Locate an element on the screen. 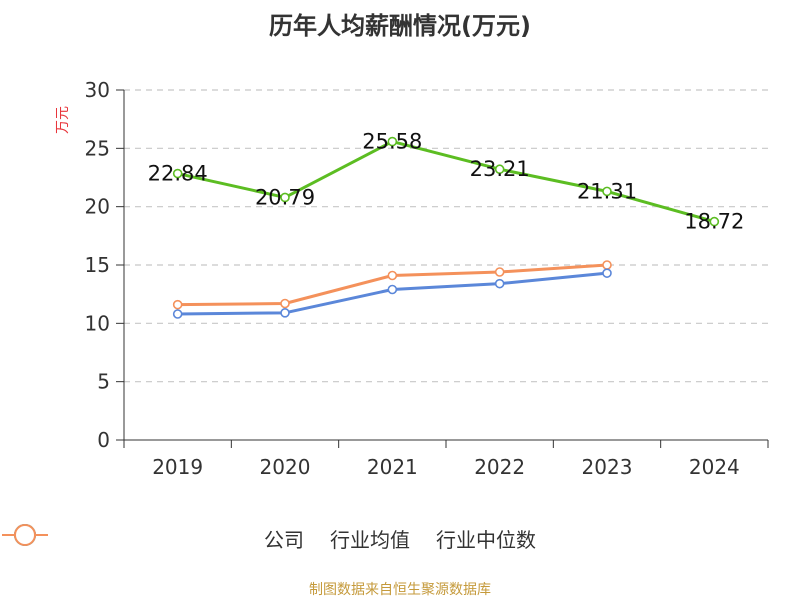  series-line is located at coordinates (446, 182).